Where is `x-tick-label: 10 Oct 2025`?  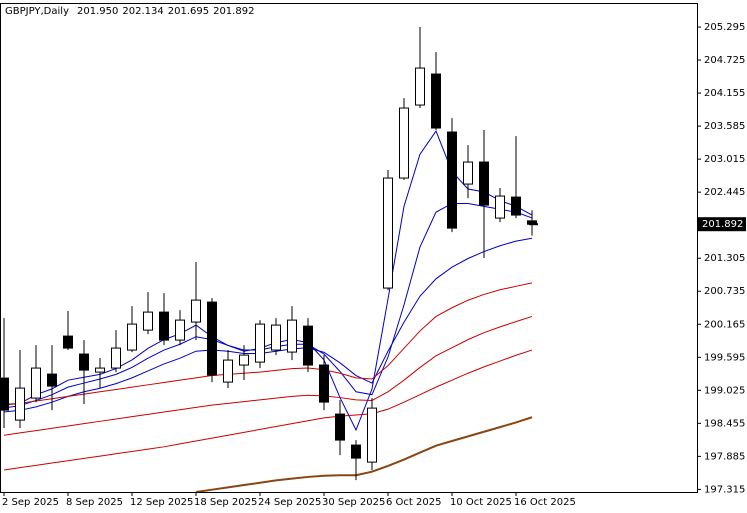 x-tick-label: 10 Oct 2025 is located at coordinates (481, 502).